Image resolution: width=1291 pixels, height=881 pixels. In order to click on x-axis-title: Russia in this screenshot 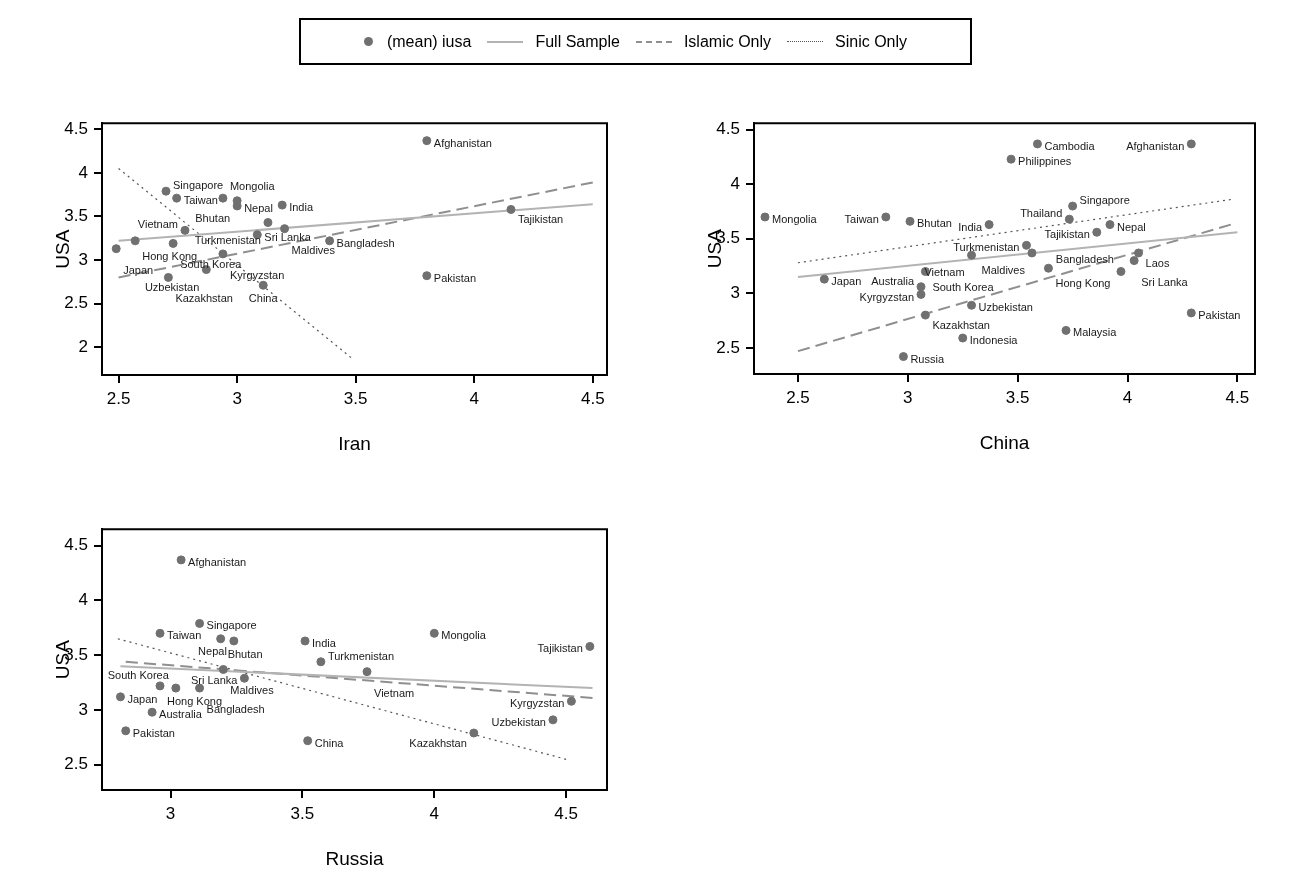, I will do `click(354, 858)`.